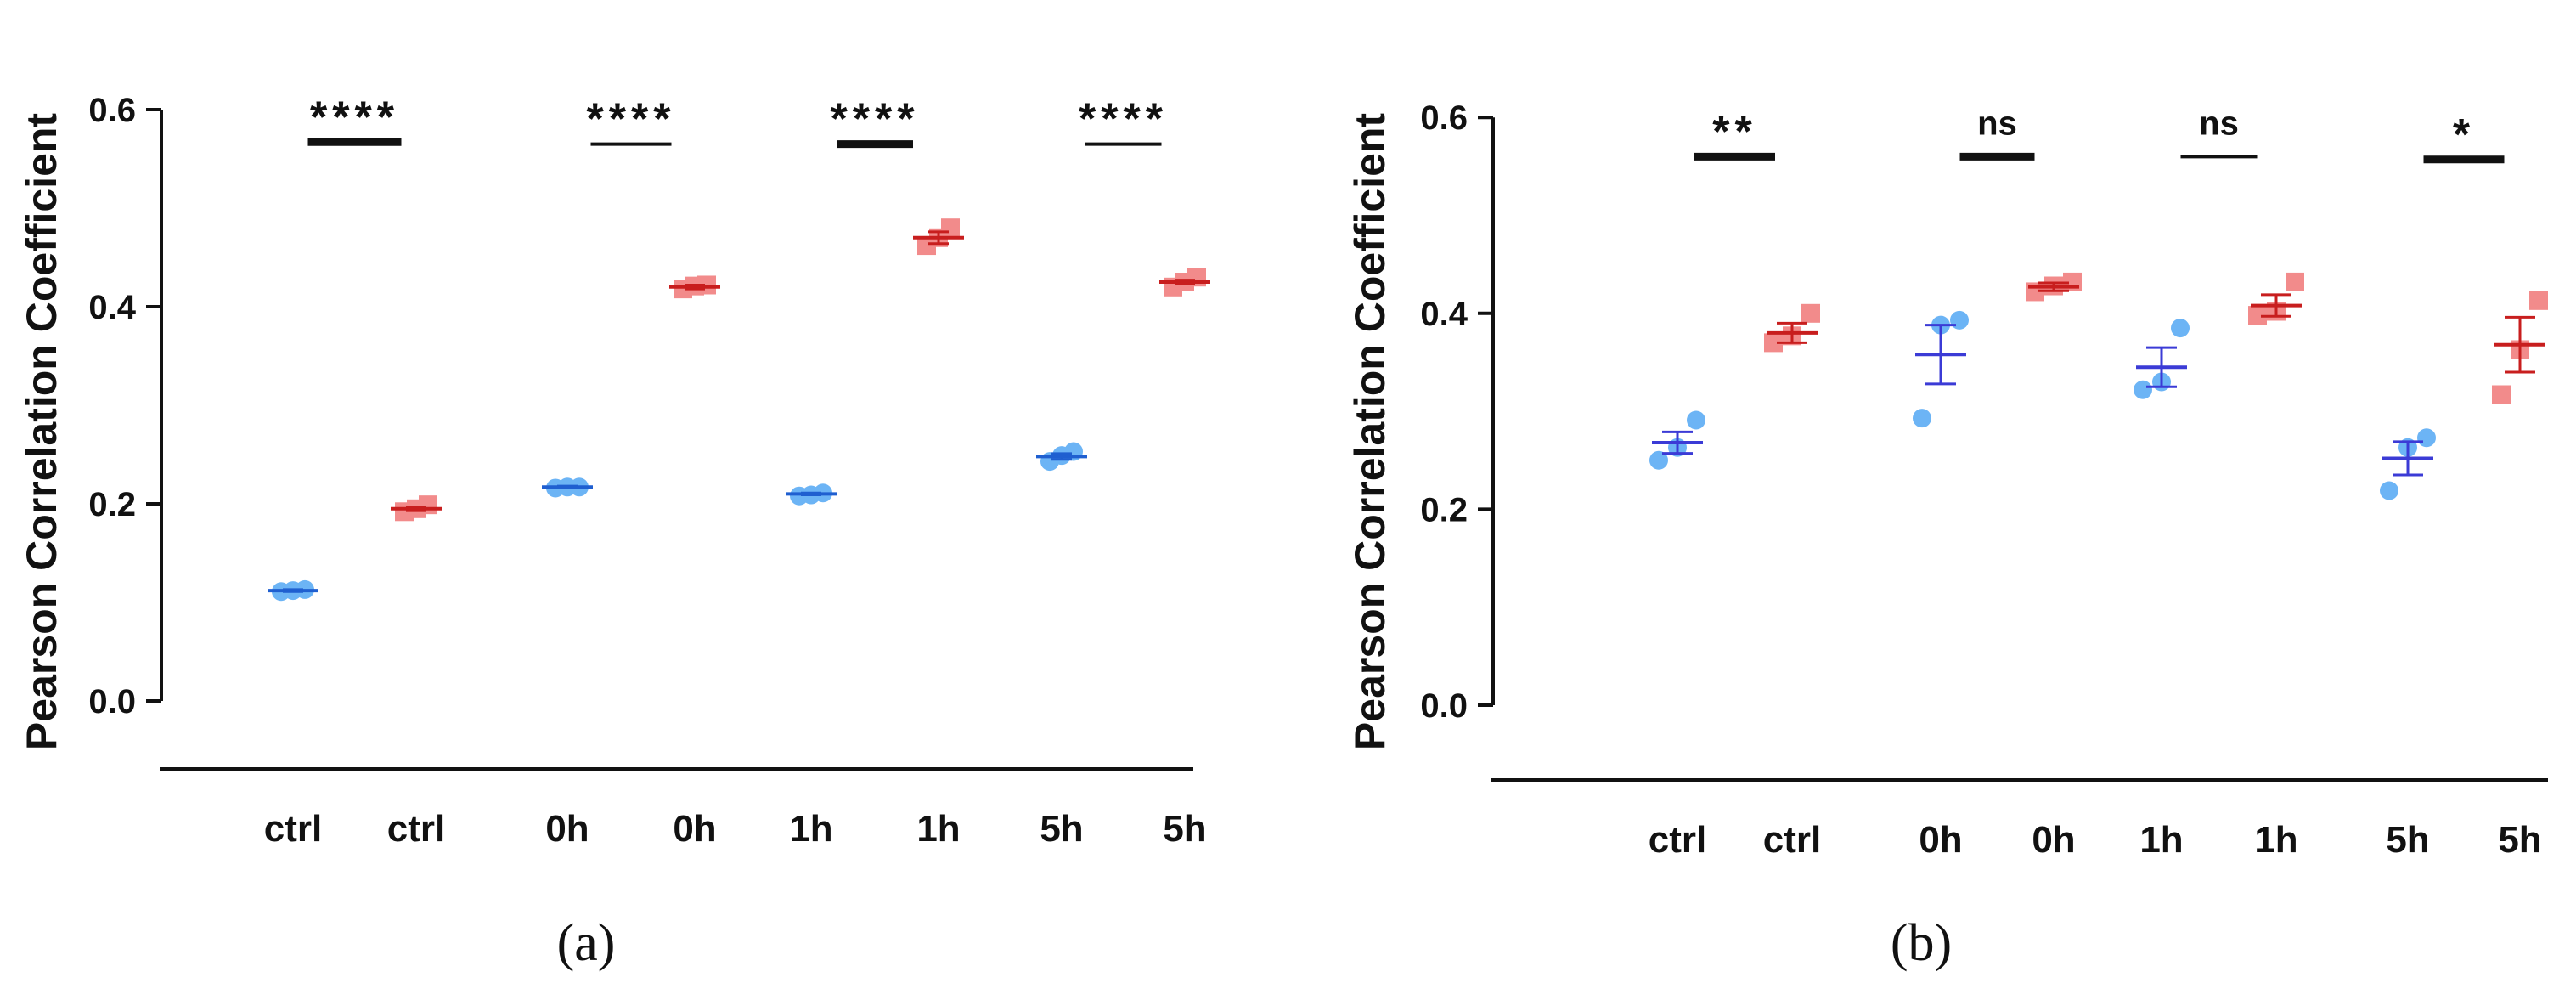  What do you see at coordinates (586, 943) in the screenshot?
I see `panel-label: (a)` at bounding box center [586, 943].